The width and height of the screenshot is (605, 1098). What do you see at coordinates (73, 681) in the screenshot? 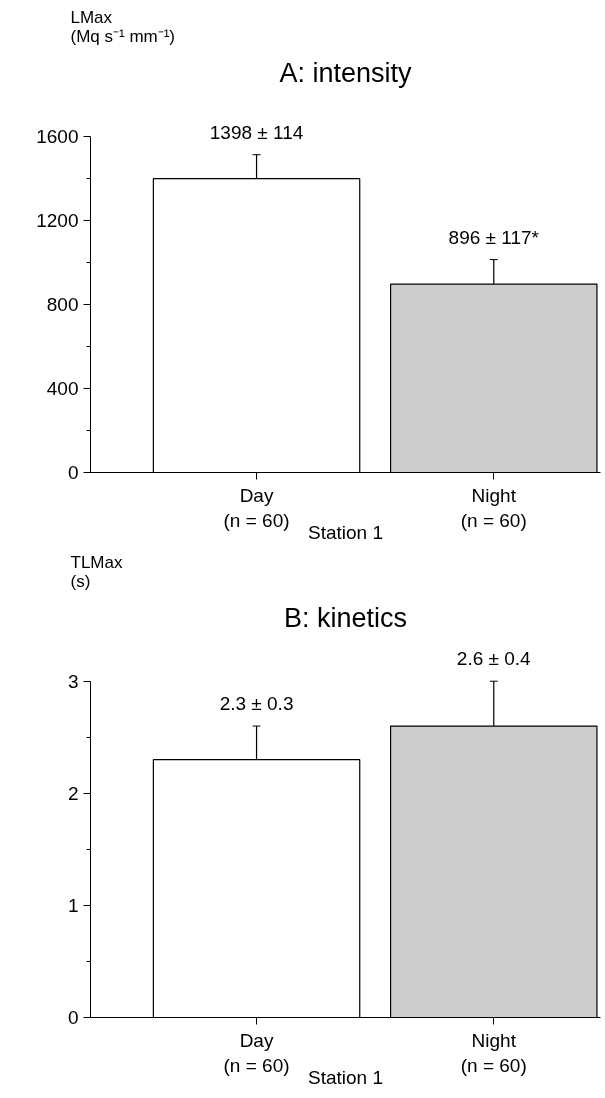
I see `y-tick-label: 3` at bounding box center [73, 681].